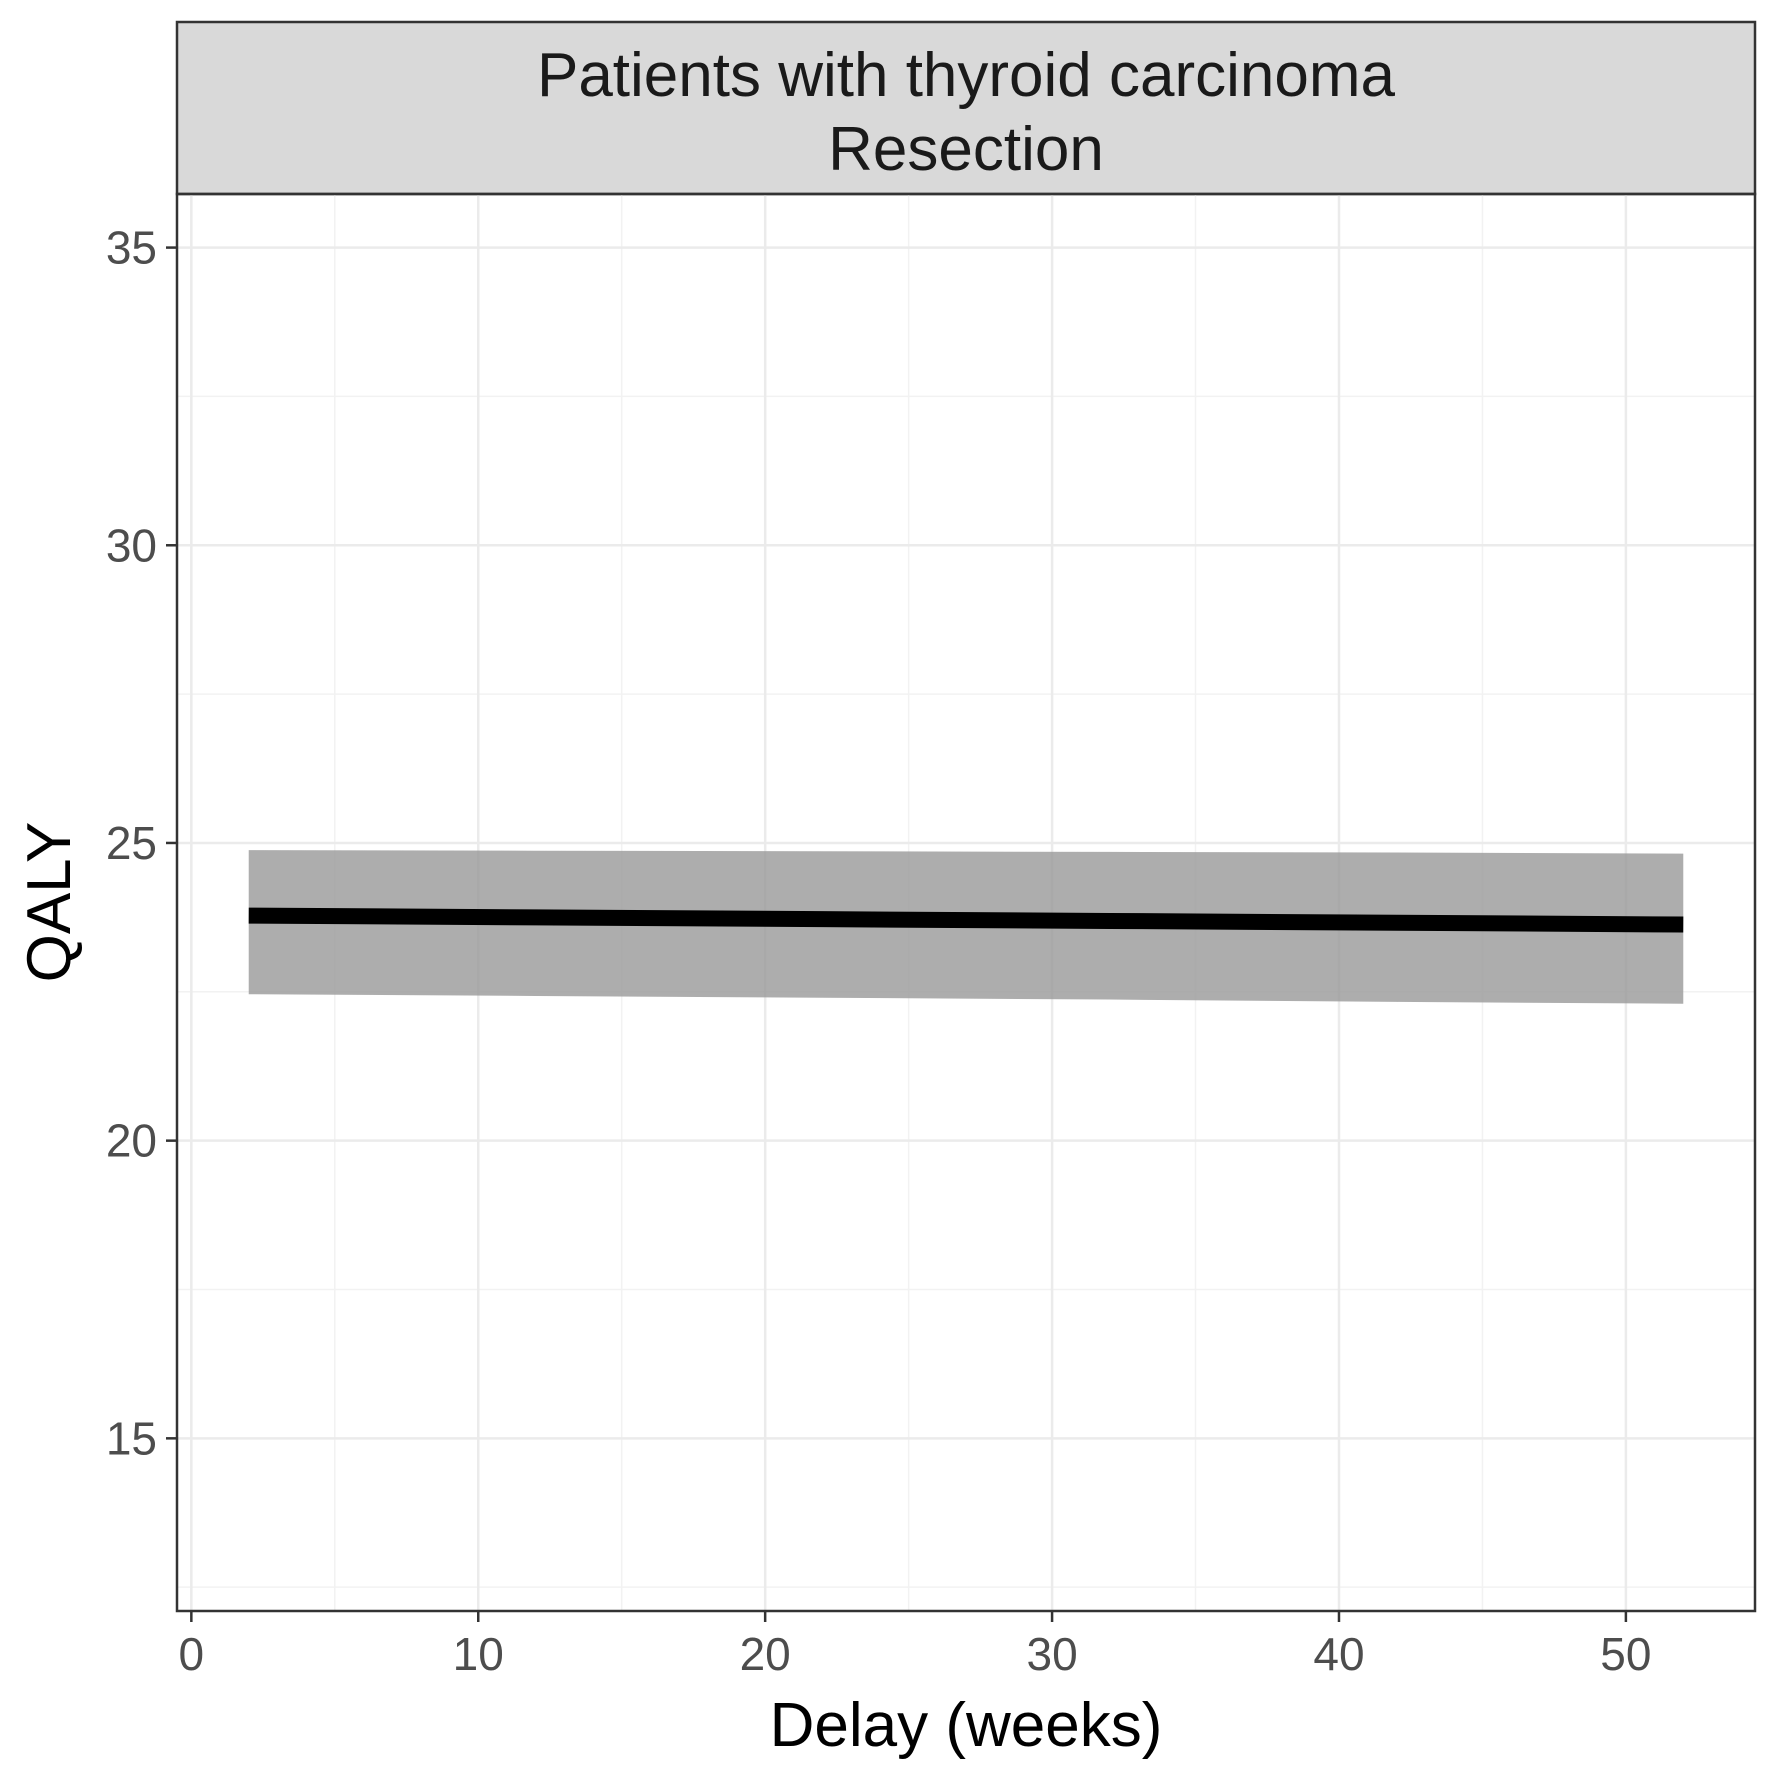  Describe the element at coordinates (192, 1654) in the screenshot. I see `x-tick-label: 0` at that location.